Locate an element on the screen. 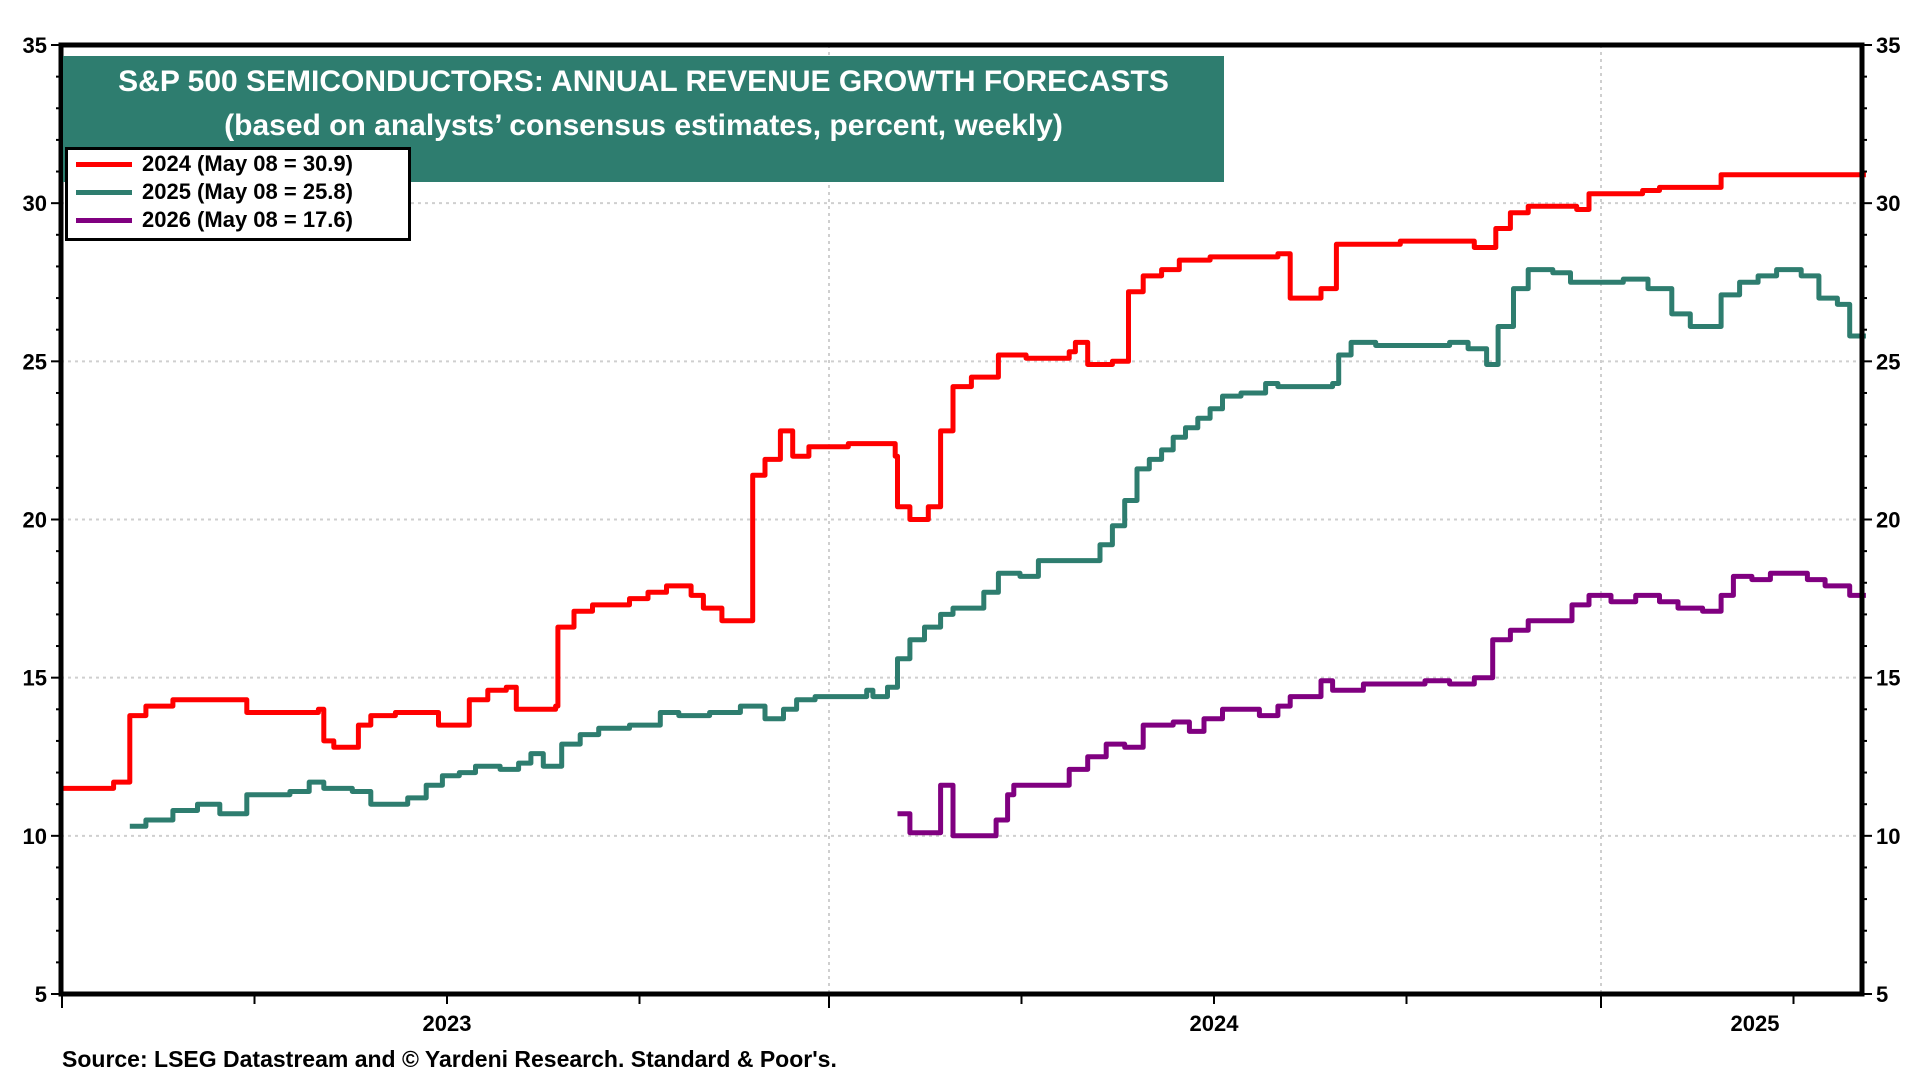  y-tick-label-right: 25 is located at coordinates (1888, 361).